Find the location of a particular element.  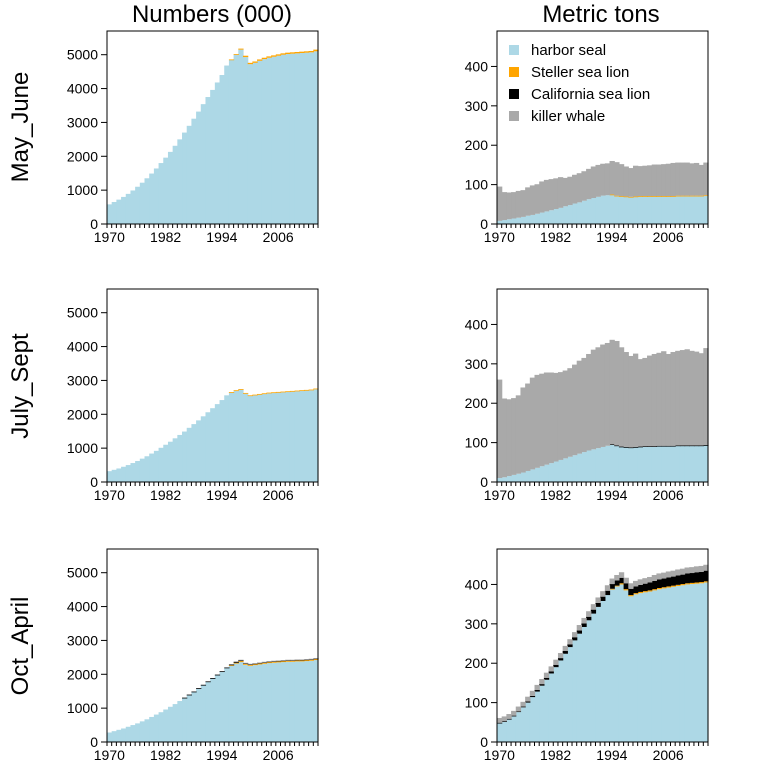

series-harbor-seal is located at coordinates (603, 662).